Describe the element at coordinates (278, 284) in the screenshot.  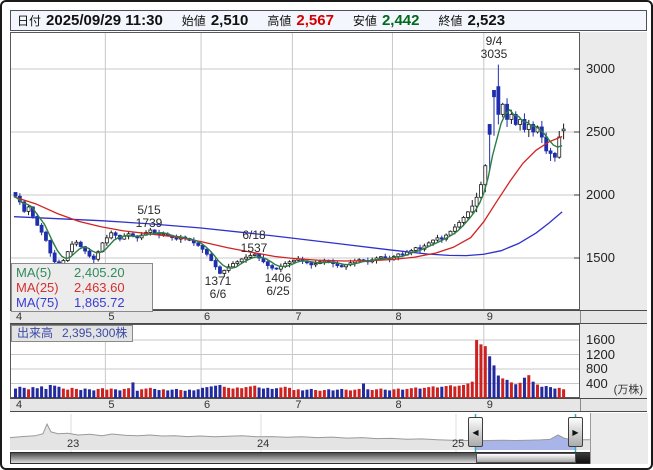
I see `chart-annotation: 1406 6/25` at that location.